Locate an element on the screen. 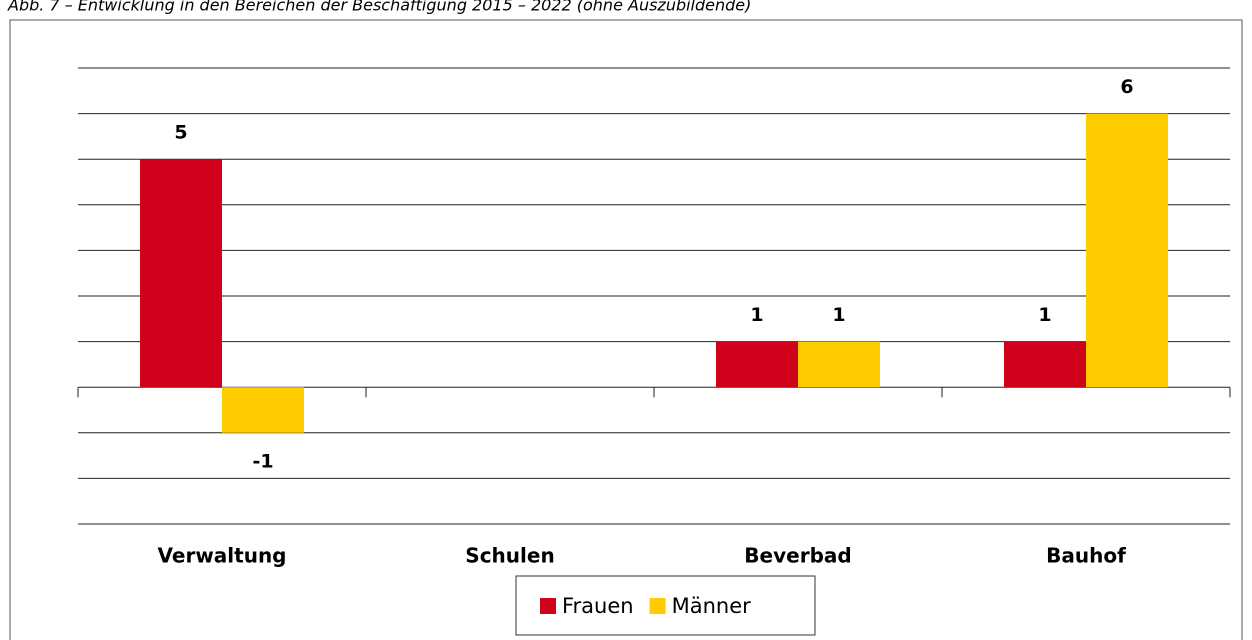 The width and height of the screenshot is (1252, 640). legend-label: Frauen is located at coordinates (598, 606).